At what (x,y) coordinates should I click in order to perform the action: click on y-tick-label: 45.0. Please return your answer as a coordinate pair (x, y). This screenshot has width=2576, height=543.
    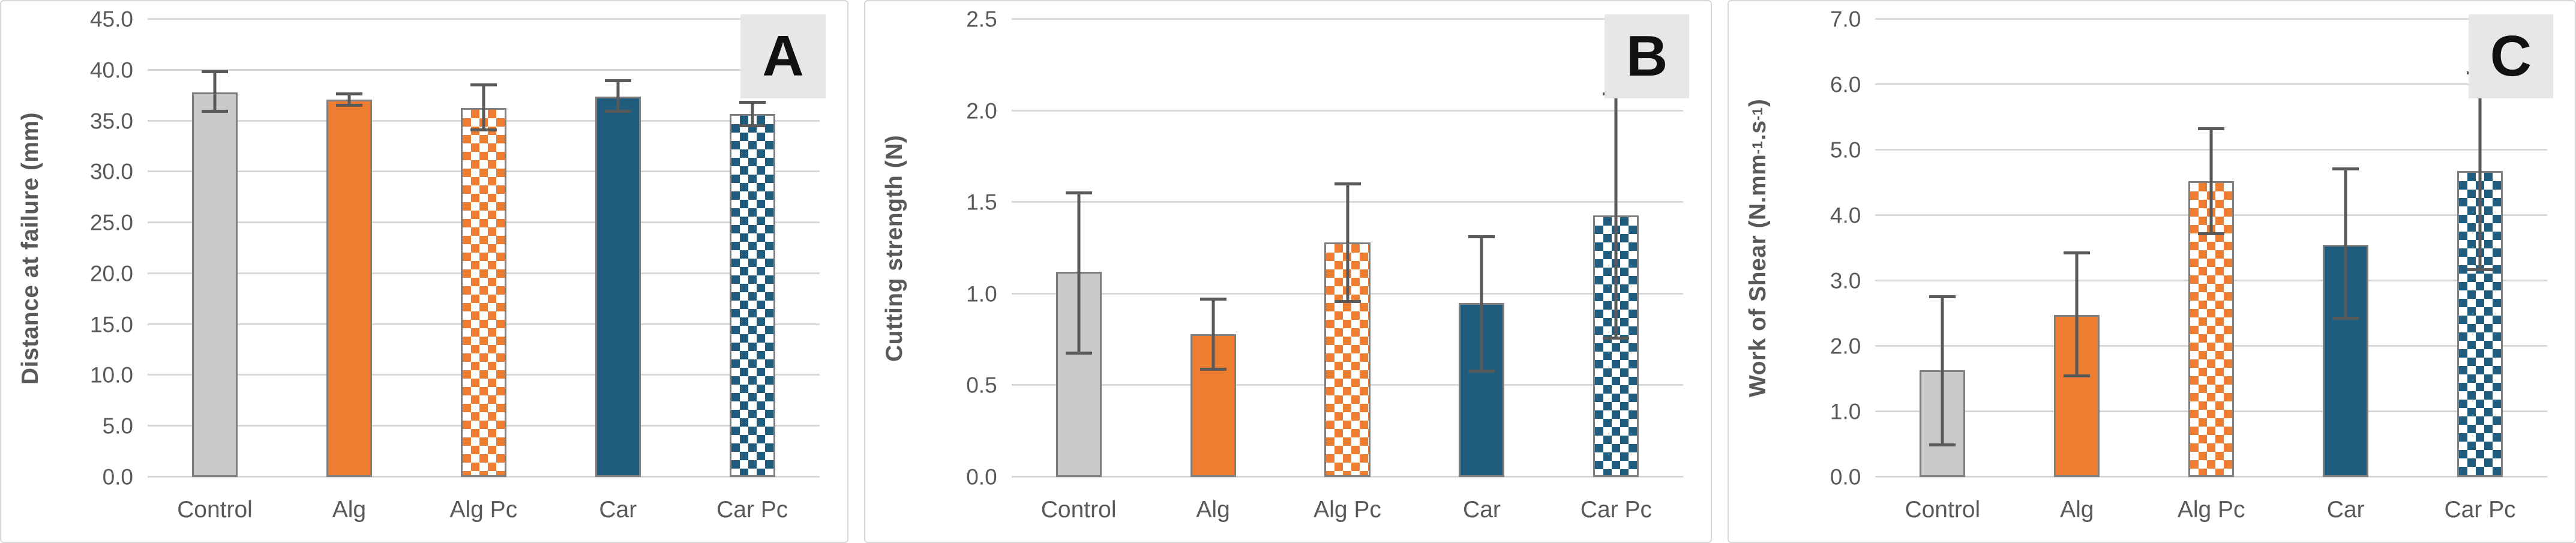
    Looking at the image, I should click on (111, 19).